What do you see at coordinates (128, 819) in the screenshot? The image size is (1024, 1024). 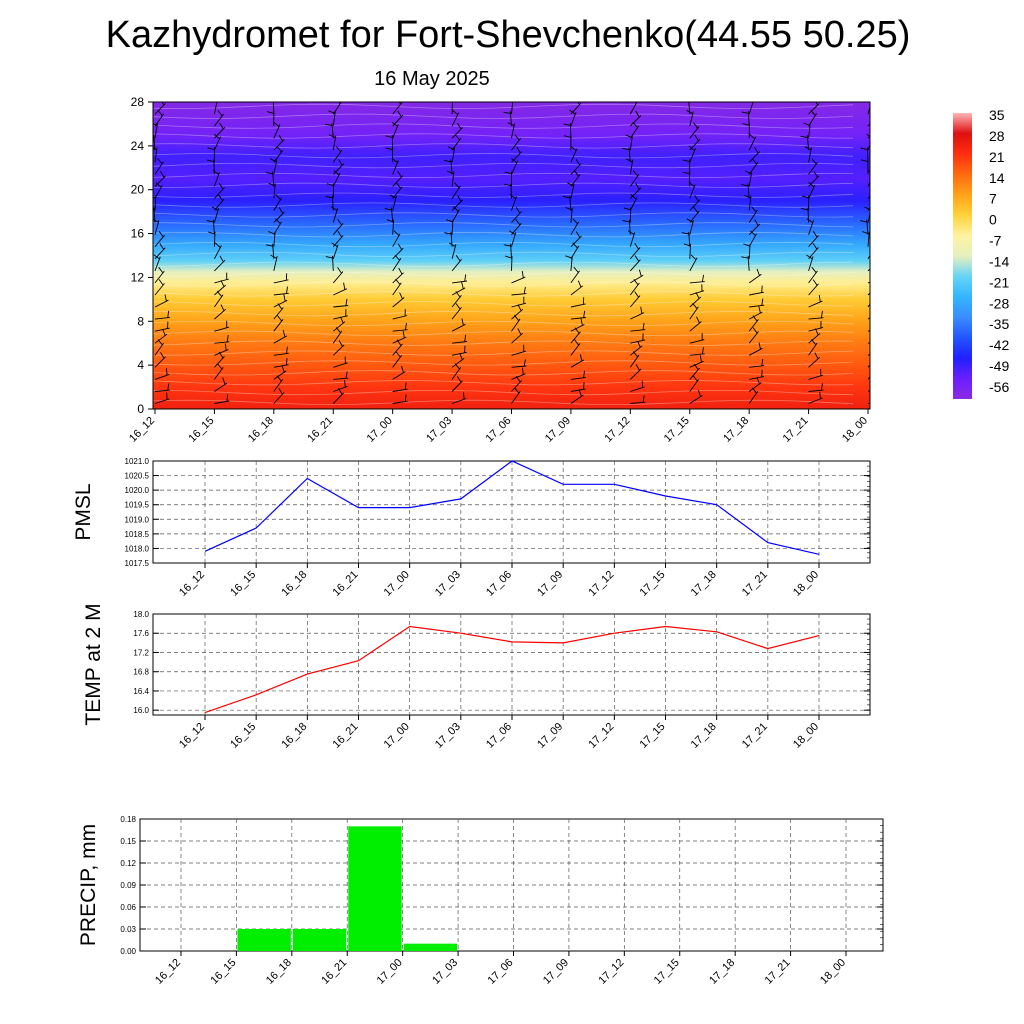 I see `y-tick-label: 0.18` at bounding box center [128, 819].